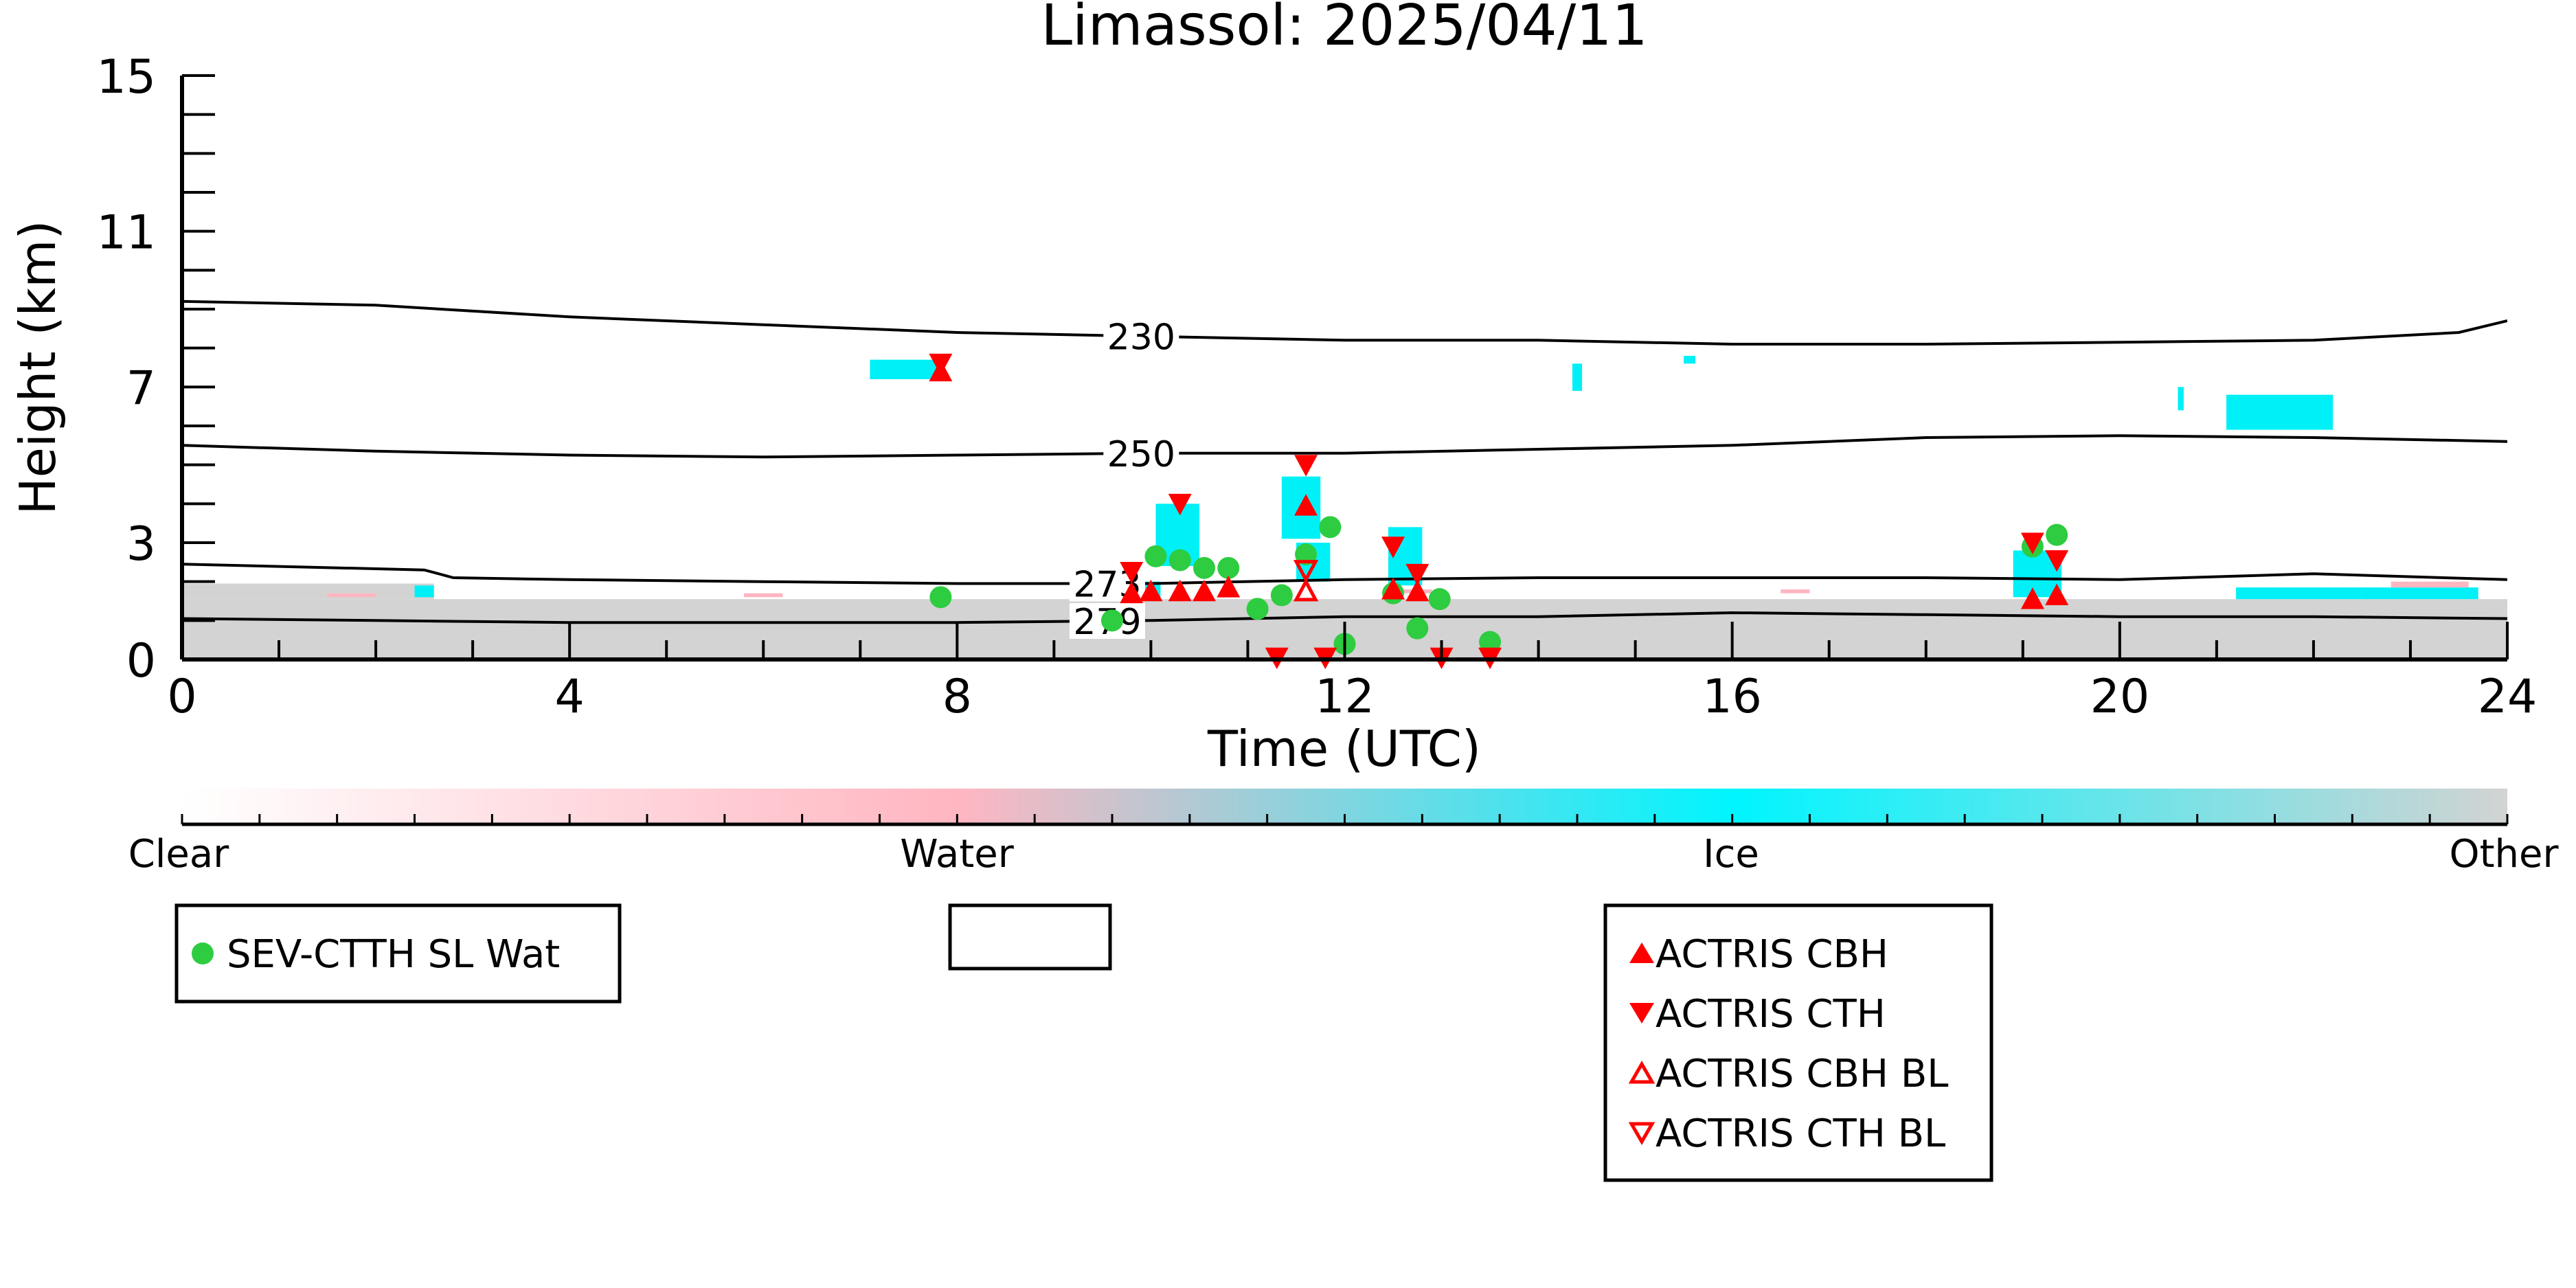  What do you see at coordinates (1732, 697) in the screenshot?
I see `x-tick-label: 16` at bounding box center [1732, 697].